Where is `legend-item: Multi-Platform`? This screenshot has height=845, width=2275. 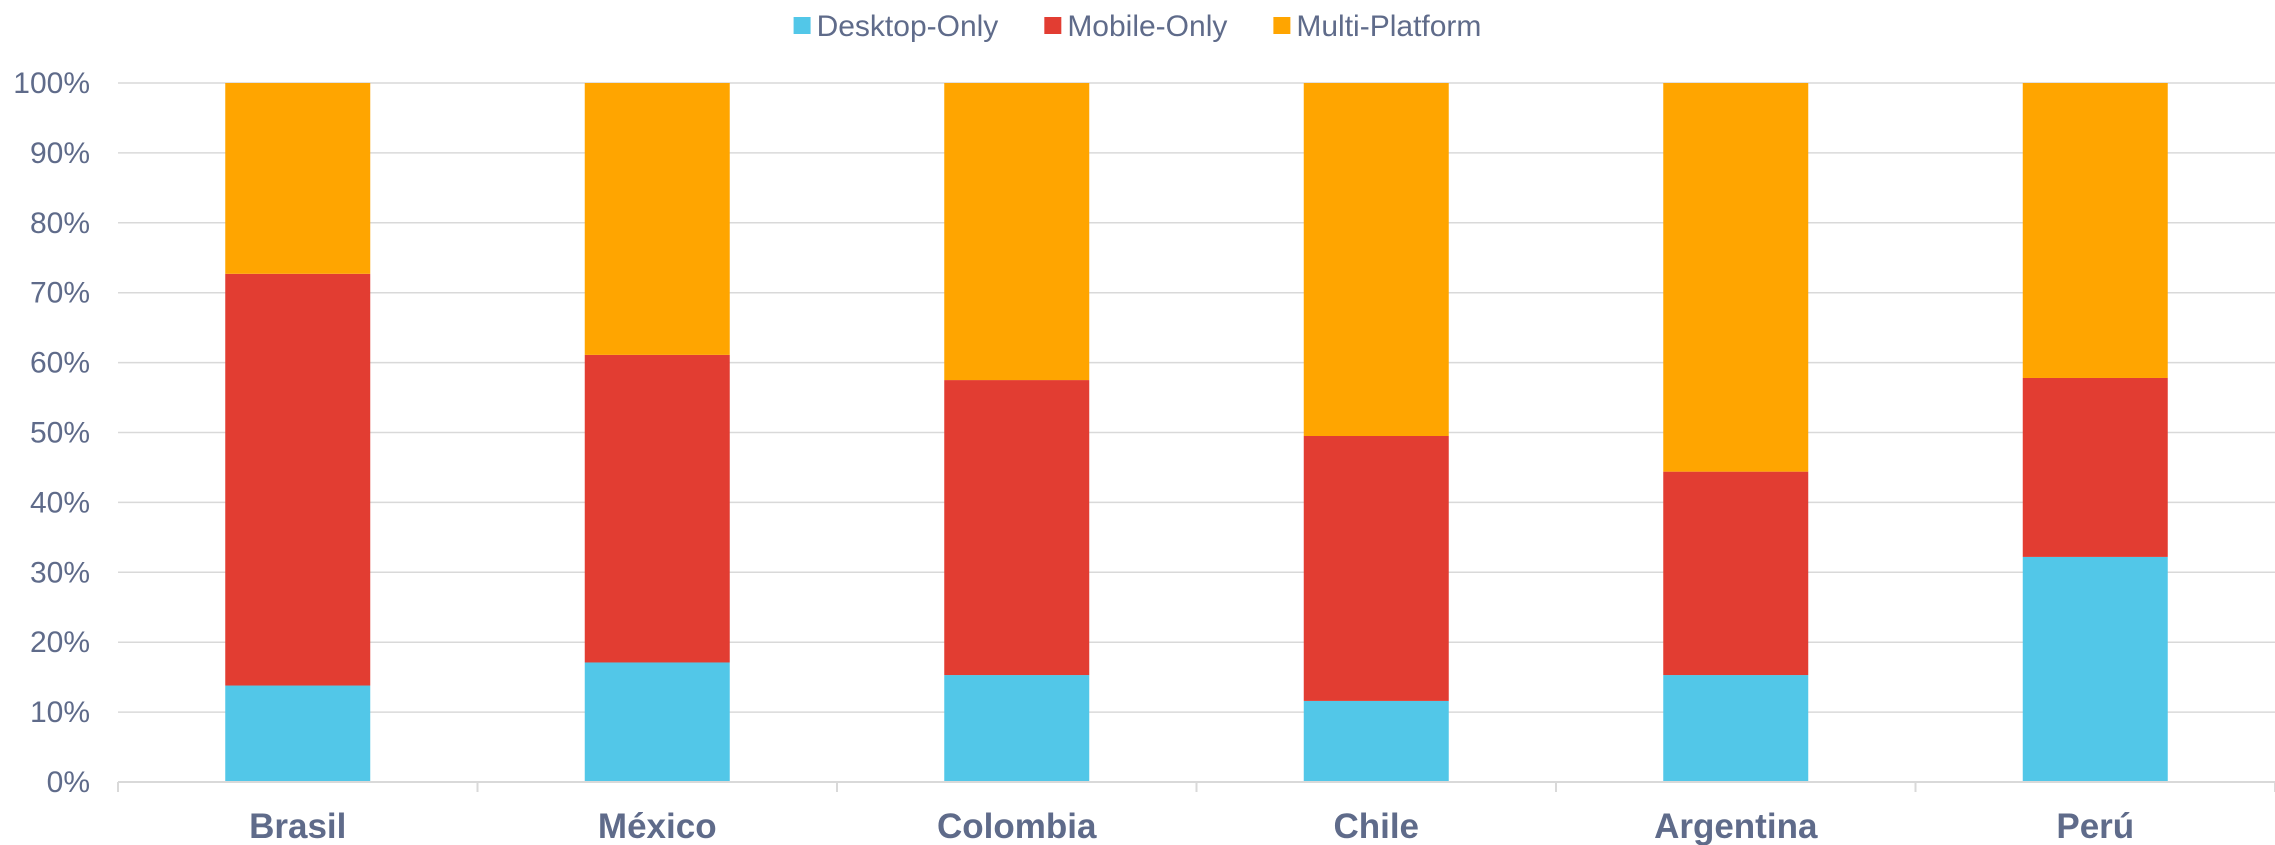 legend-item: Multi-Platform is located at coordinates (1377, 26).